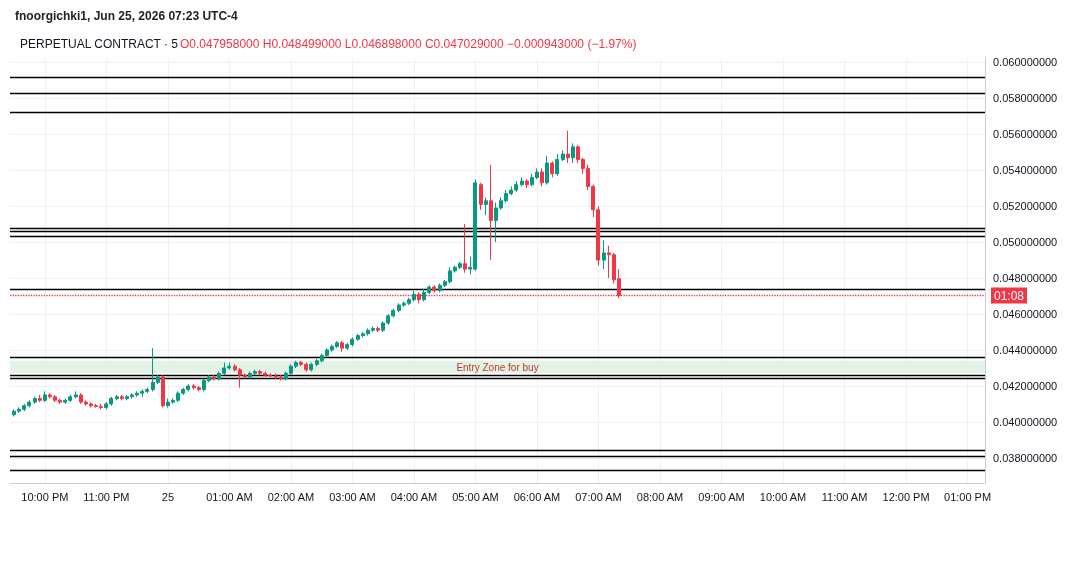 This screenshot has width=1080, height=571. I want to click on x-tick-label: 10:00 AM, so click(783, 496).